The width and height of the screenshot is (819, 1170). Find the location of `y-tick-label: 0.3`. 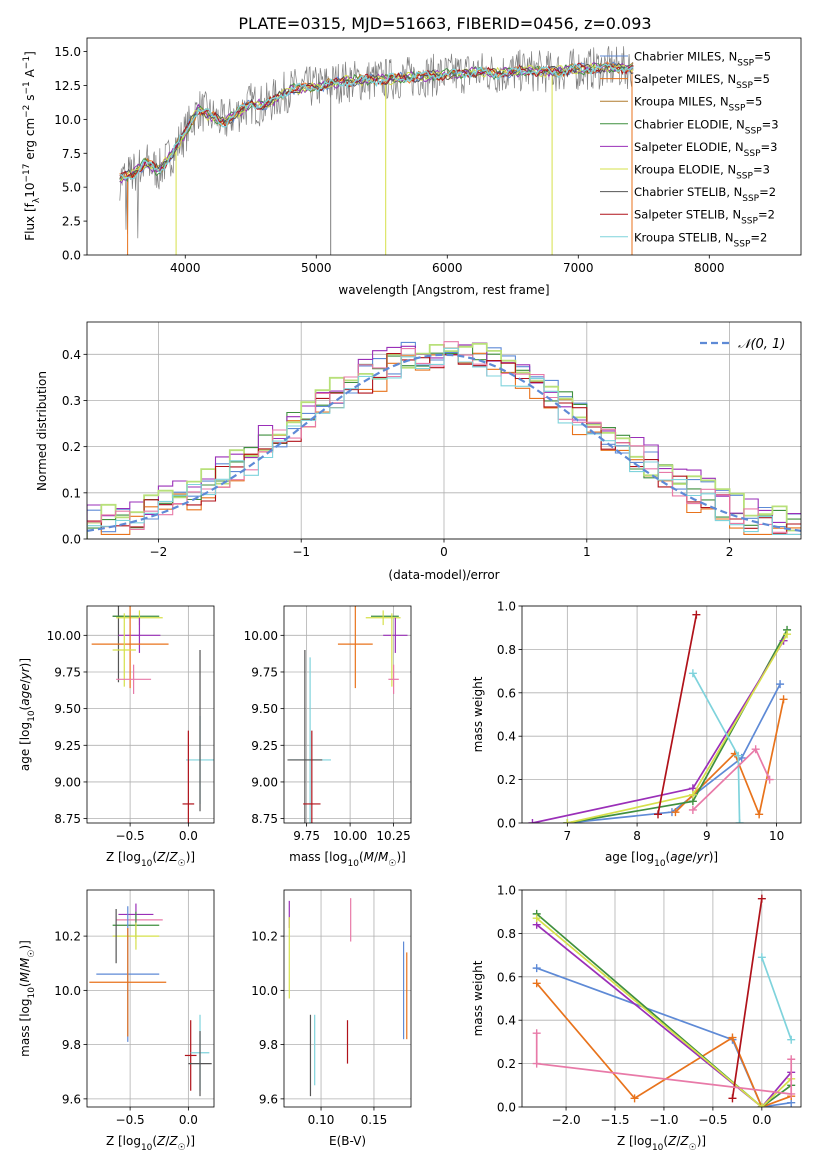

y-tick-label: 0.3 is located at coordinates (71, 401).